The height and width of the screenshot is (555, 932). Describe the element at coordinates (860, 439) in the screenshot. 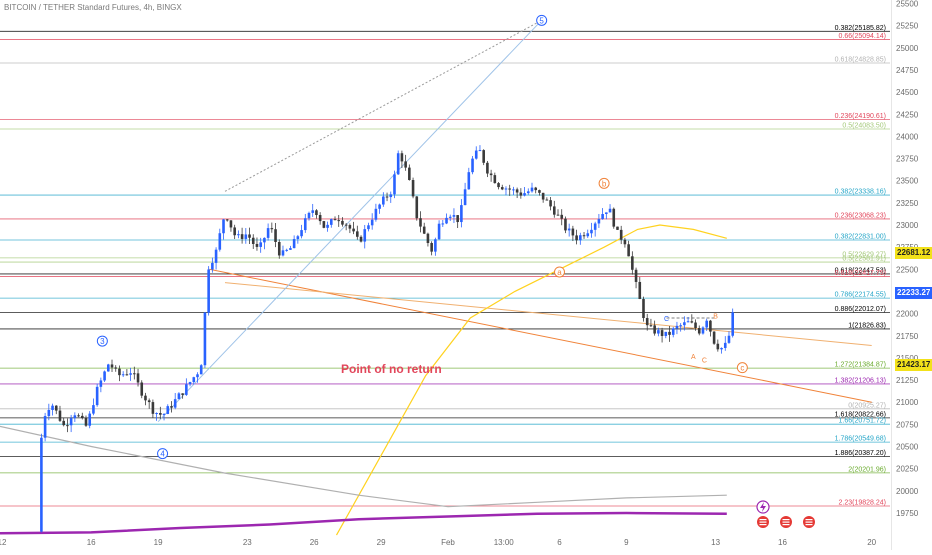

I see `fib-level-label: 1.786(20549.68)` at that location.